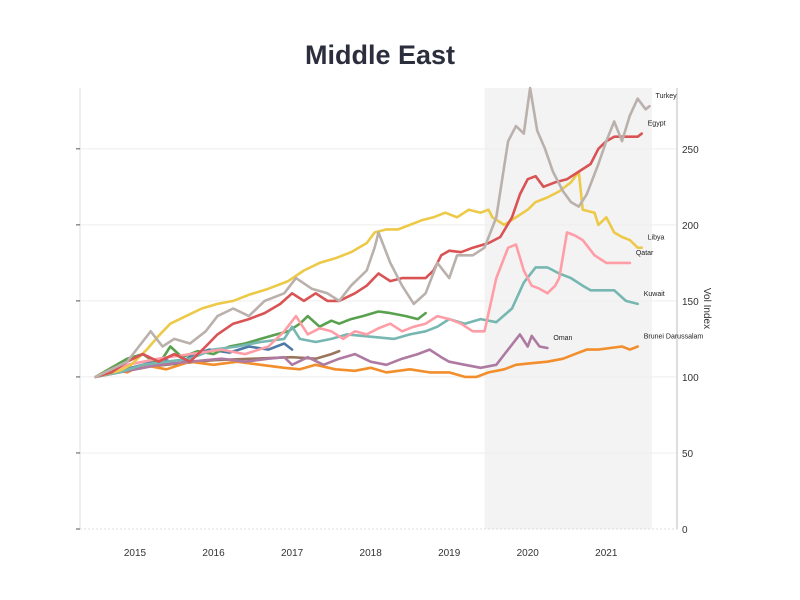 This screenshot has height=600, width=800. What do you see at coordinates (685, 530) in the screenshot?
I see `y-tick-label: 0` at bounding box center [685, 530].